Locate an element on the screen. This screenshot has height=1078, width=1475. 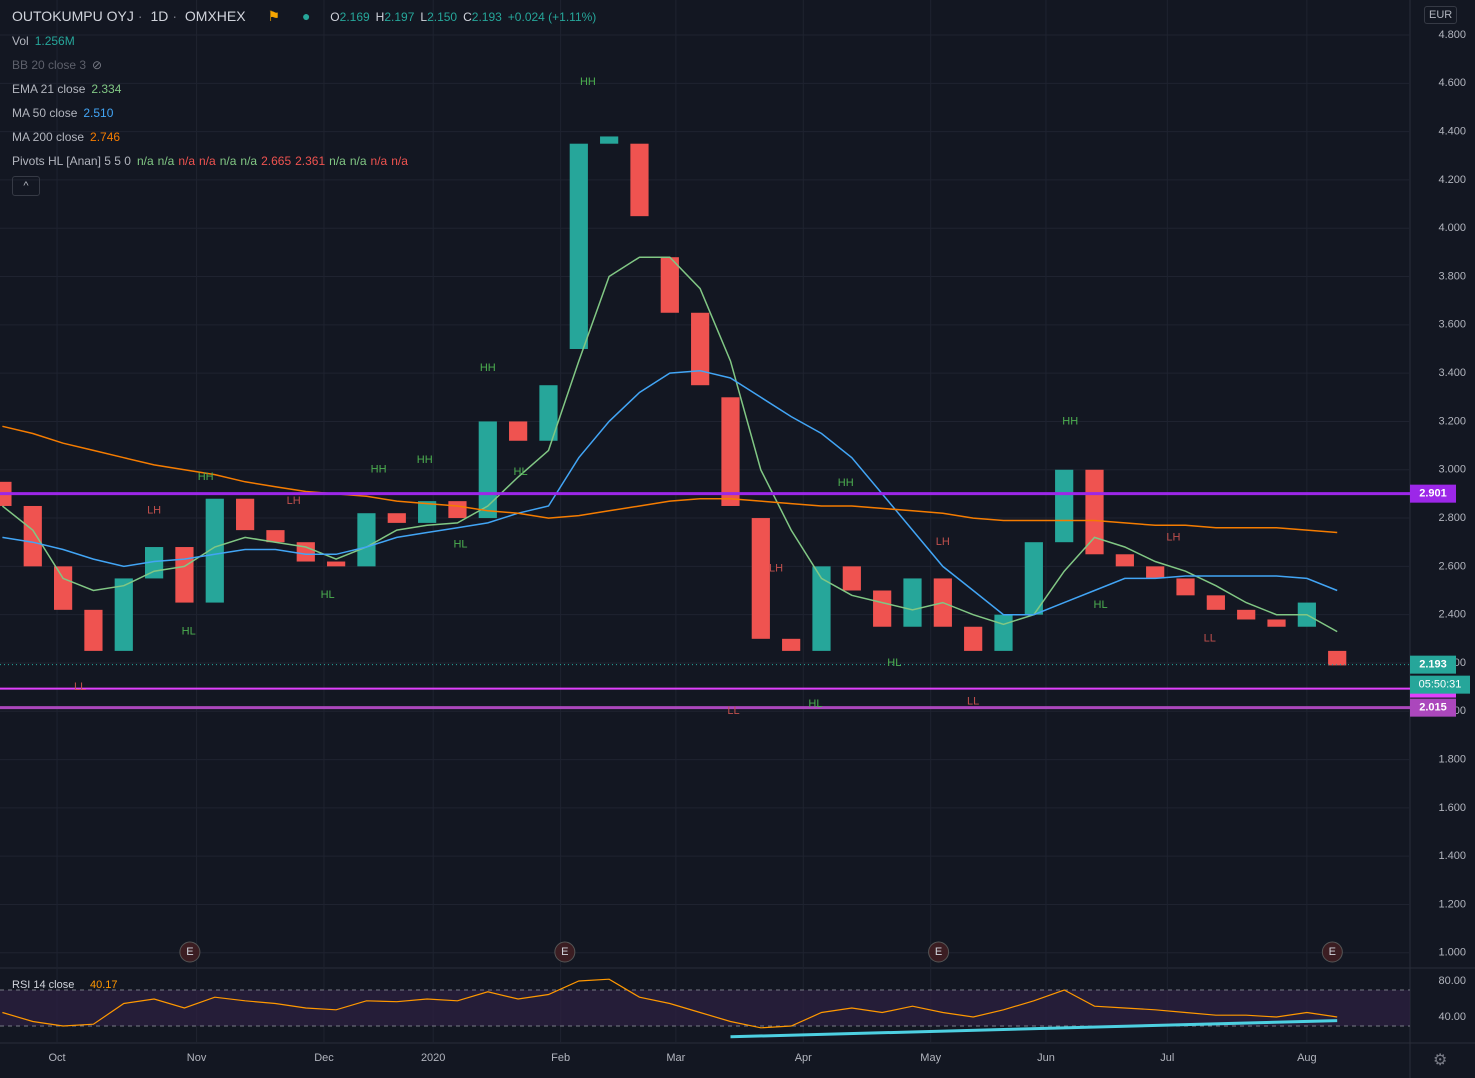
change: +0.024 (+1.11%) is located at coordinates (552, 17).